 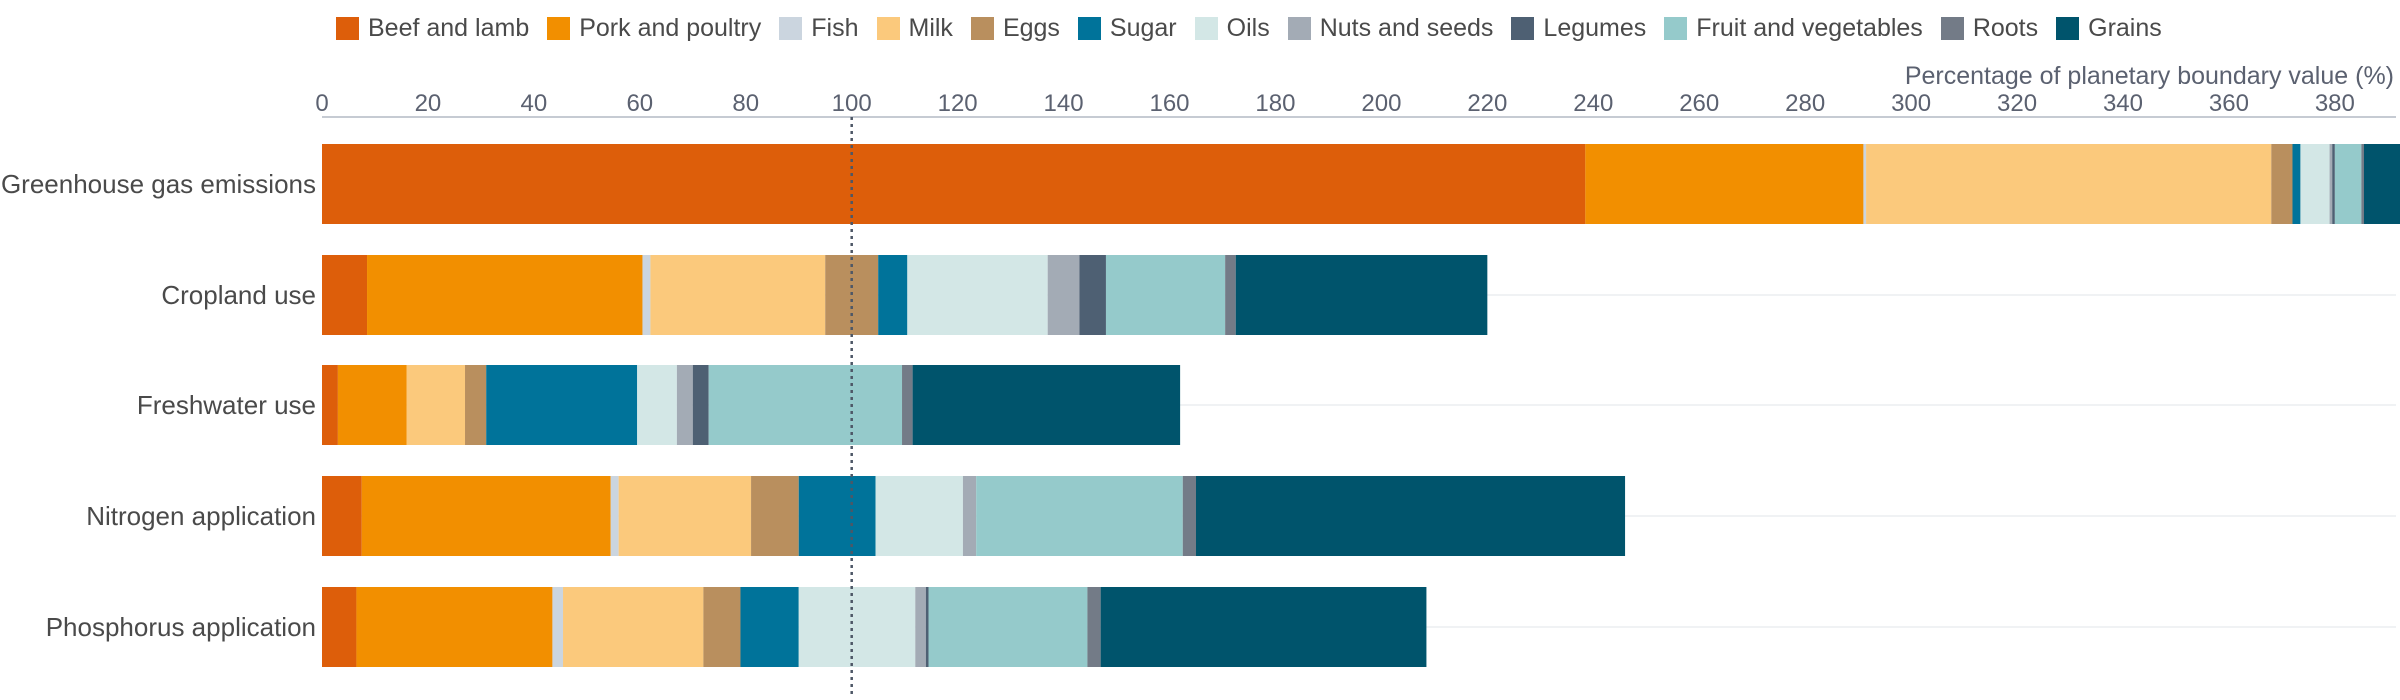 What do you see at coordinates (1064, 103) in the screenshot?
I see `x-tick-label: 140` at bounding box center [1064, 103].